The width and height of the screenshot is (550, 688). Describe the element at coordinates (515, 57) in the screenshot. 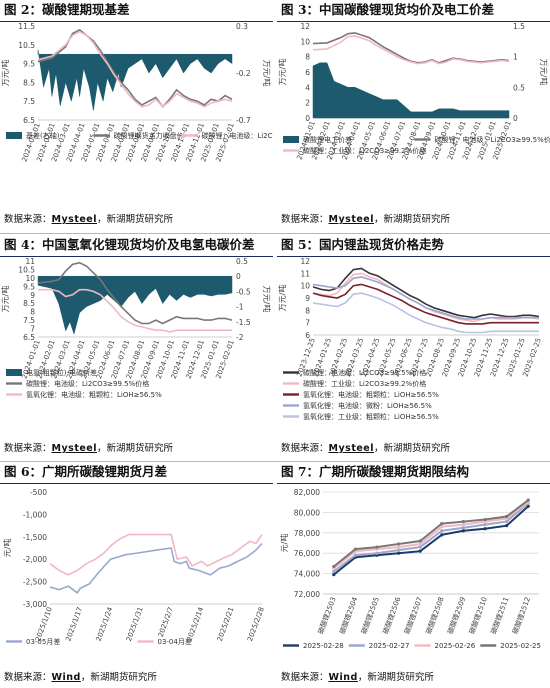

I see `y2-tick-label: 1` at that location.